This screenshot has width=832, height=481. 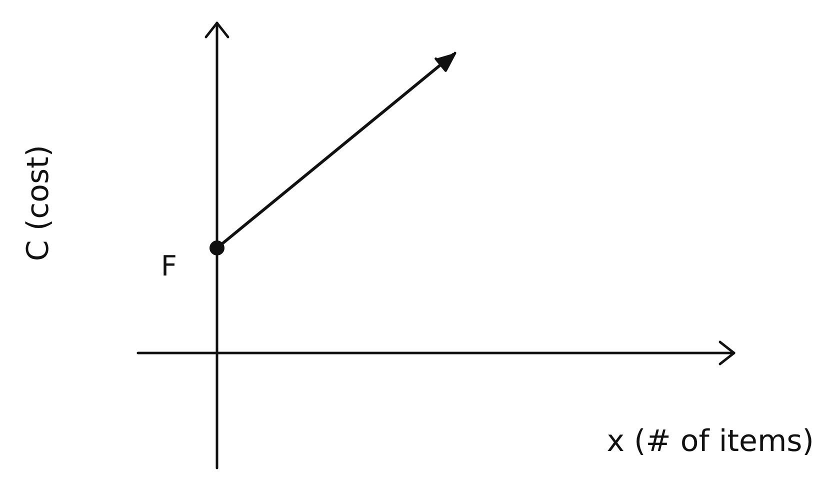 I want to click on x-axis-title: x (# of items), so click(x=710, y=441).